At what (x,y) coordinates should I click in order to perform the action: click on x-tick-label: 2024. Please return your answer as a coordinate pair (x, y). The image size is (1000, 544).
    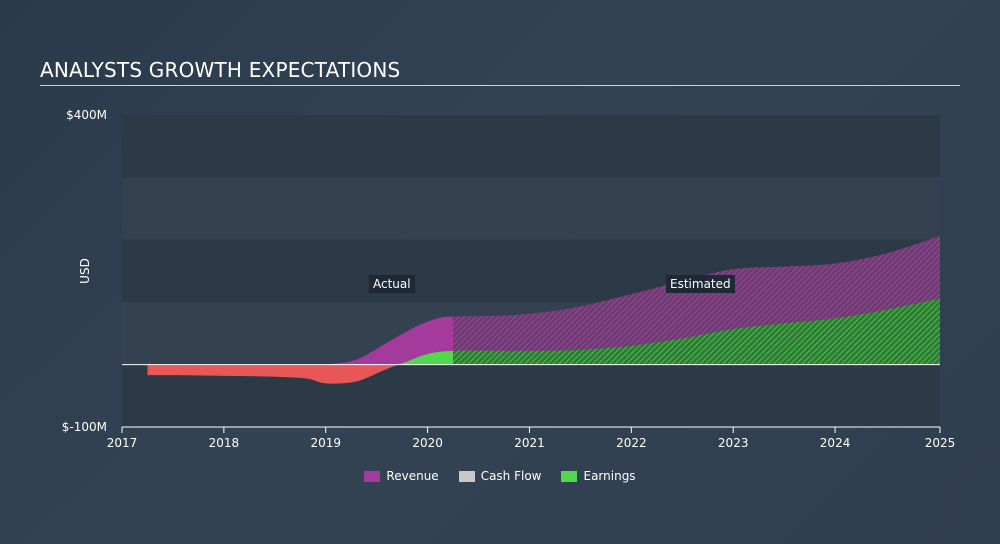
    Looking at the image, I should click on (835, 443).